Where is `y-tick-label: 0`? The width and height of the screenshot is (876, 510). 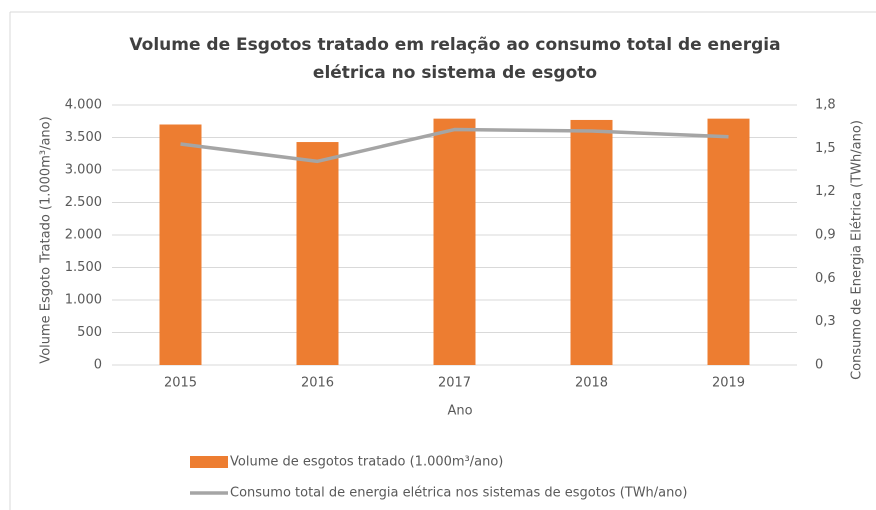 y-tick-label: 0 is located at coordinates (98, 365).